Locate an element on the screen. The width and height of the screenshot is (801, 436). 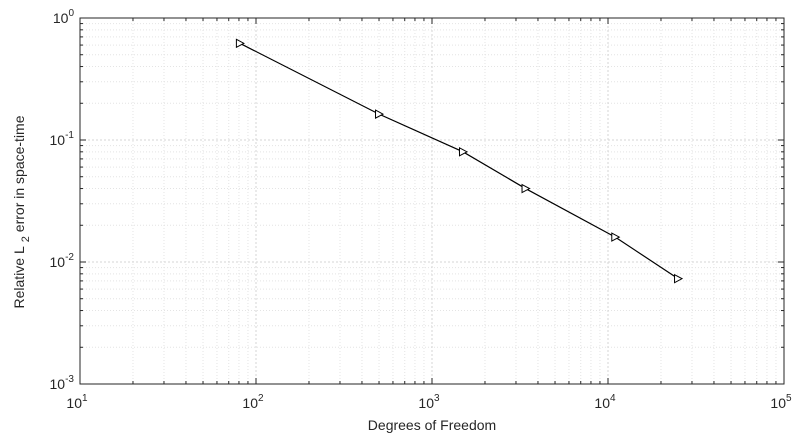
x-tick-labels: 10¹ 10² 10³ 10⁴ 10⁵ is located at coordinates (429, 402).